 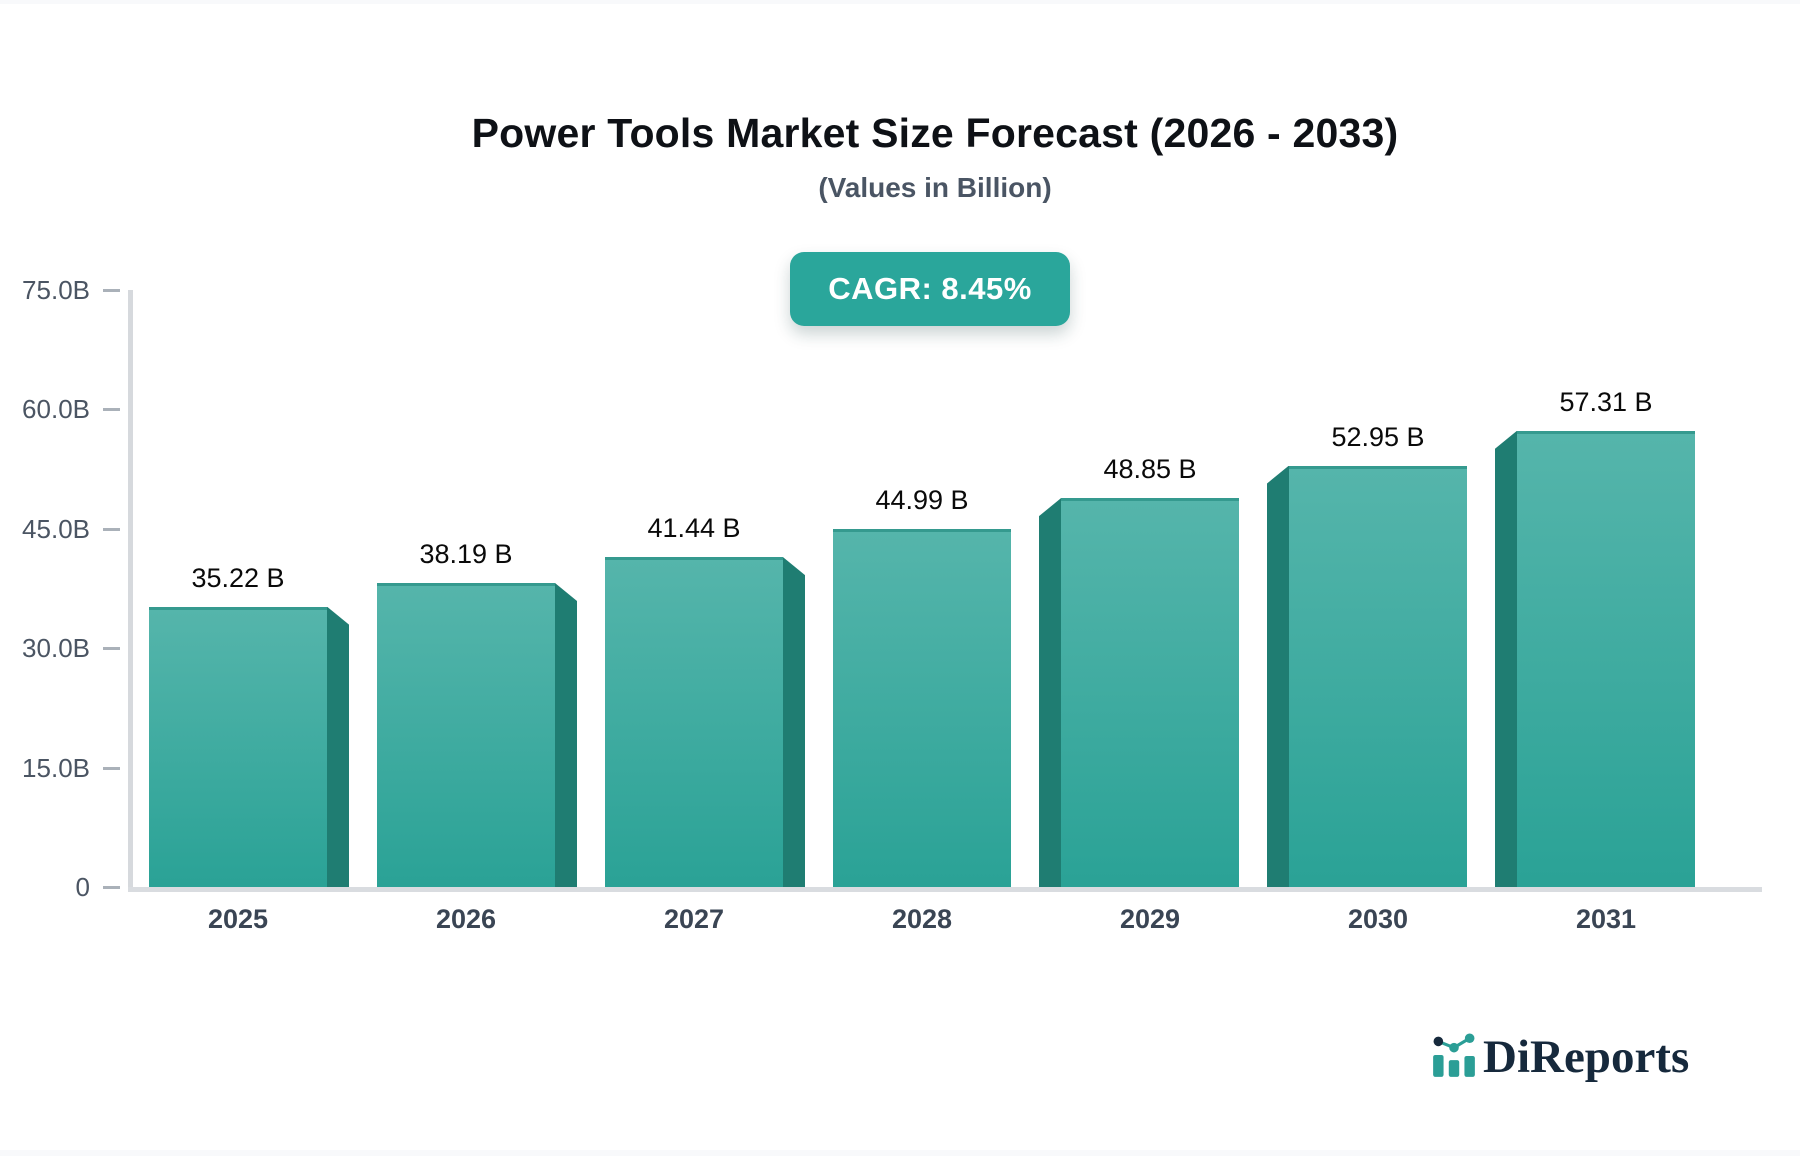 What do you see at coordinates (56, 409) in the screenshot?
I see `y-axis-tick-label: 60.0B` at bounding box center [56, 409].